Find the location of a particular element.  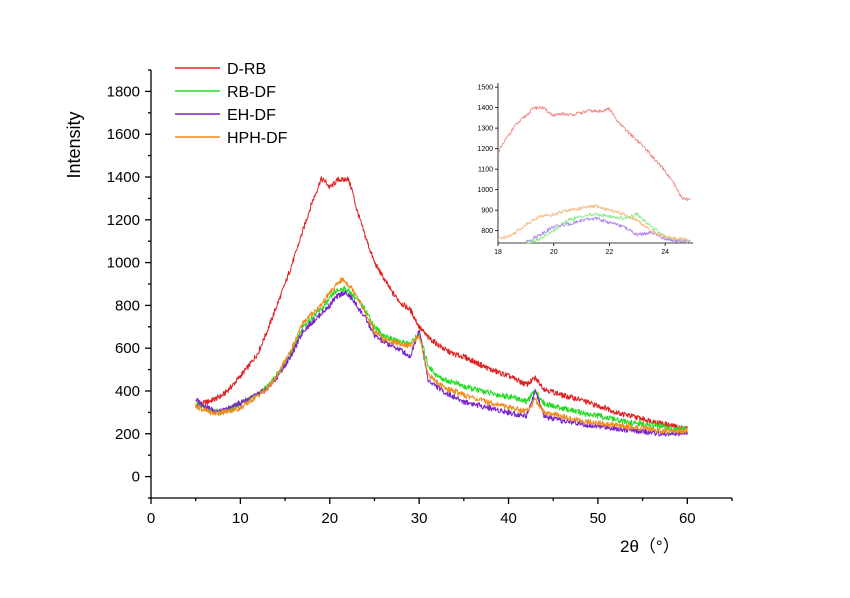

y-tick-label: 400 is located at coordinates (127, 391).